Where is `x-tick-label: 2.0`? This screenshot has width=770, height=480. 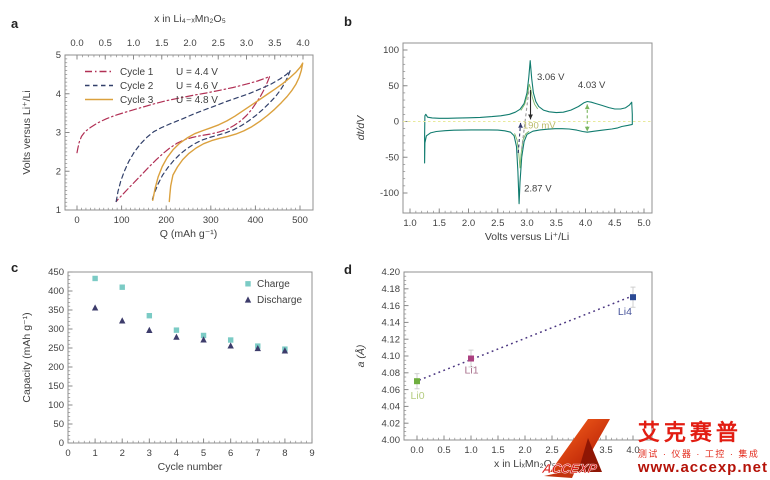 x-tick-label: 2.0 is located at coordinates (468, 223).